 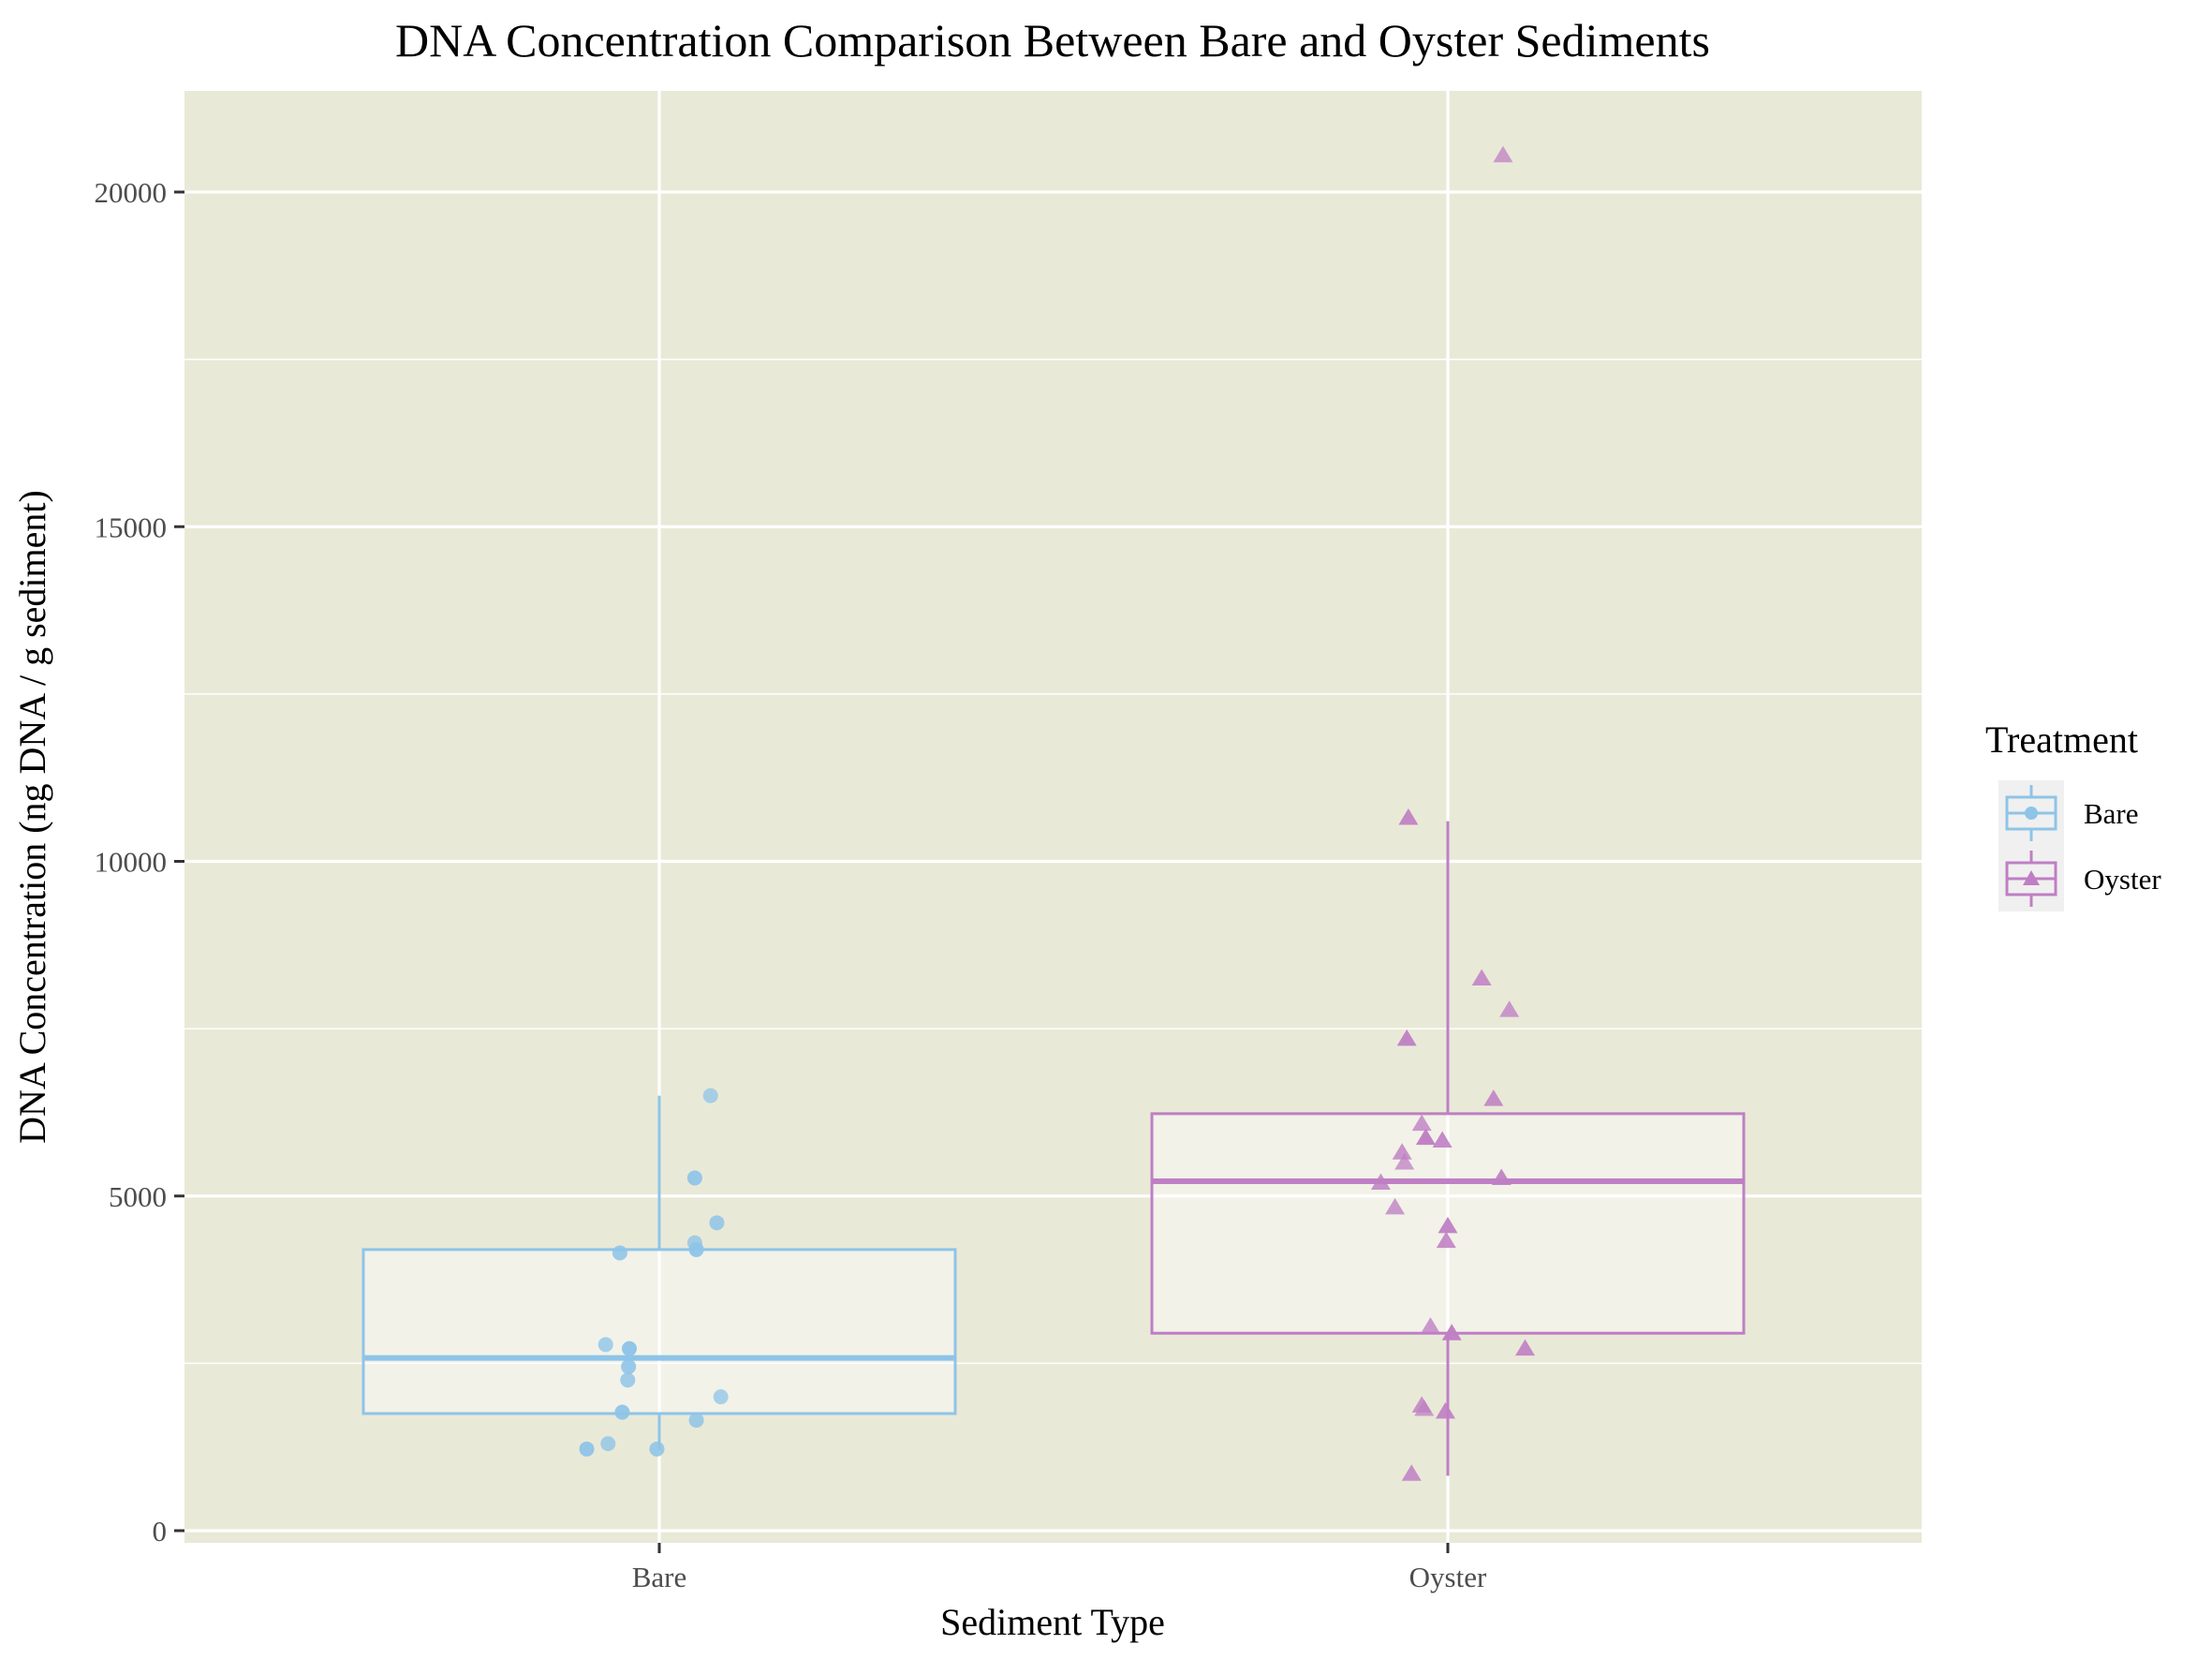 I want to click on legend-entries: Bare Oyster, so click(x=2080, y=846).